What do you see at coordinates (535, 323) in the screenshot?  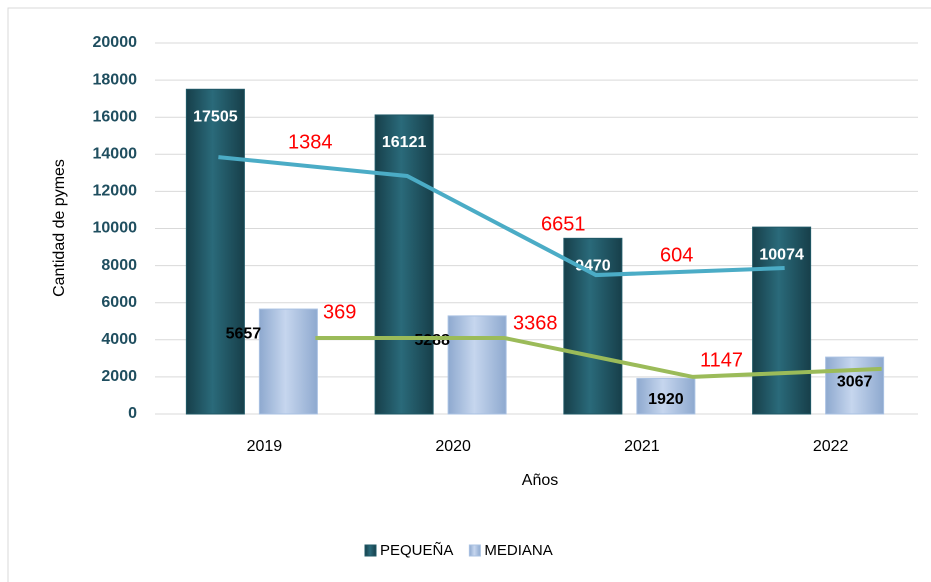 I see `annotation: 3368` at bounding box center [535, 323].